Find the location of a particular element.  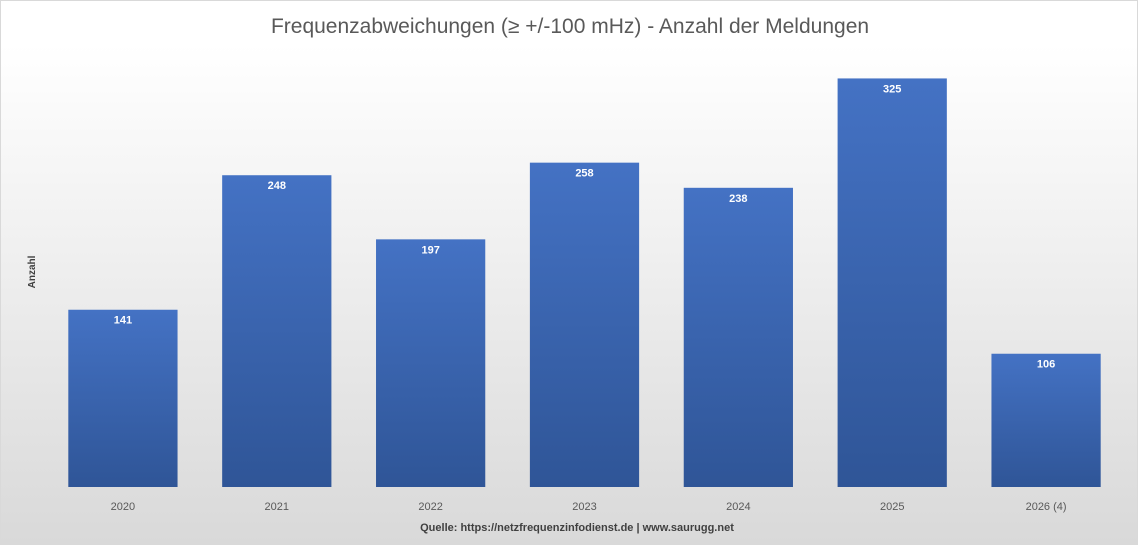

x-tick-label: 2021 is located at coordinates (277, 507).